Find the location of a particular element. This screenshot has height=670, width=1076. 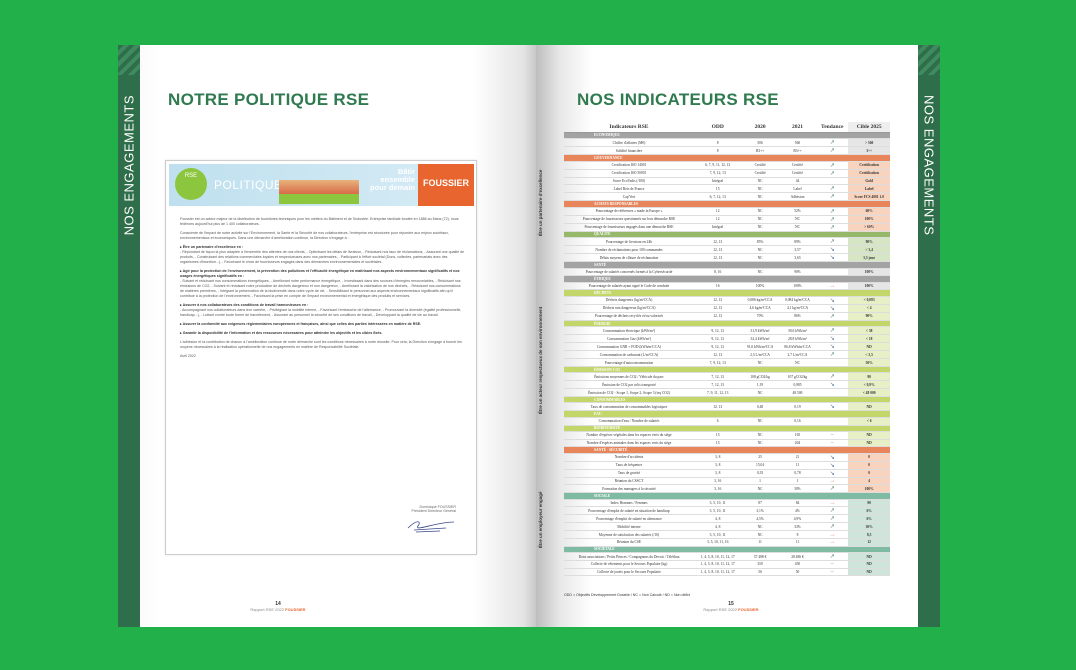

target-cell: < 38 is located at coordinates (869, 331).